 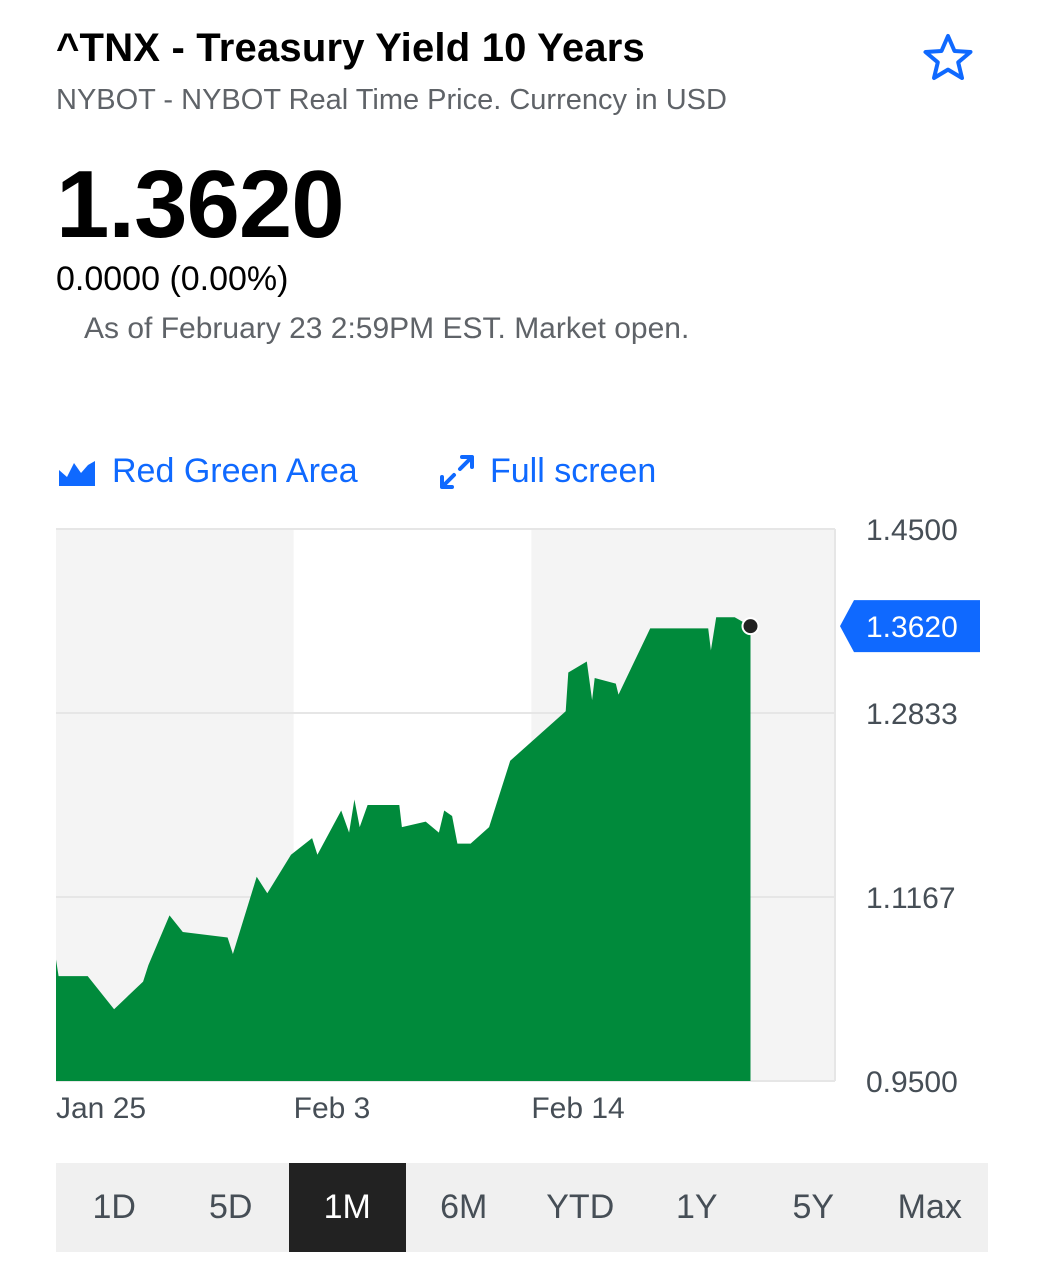 What do you see at coordinates (573, 471) in the screenshot?
I see `fullscreen-label: Full screen` at bounding box center [573, 471].